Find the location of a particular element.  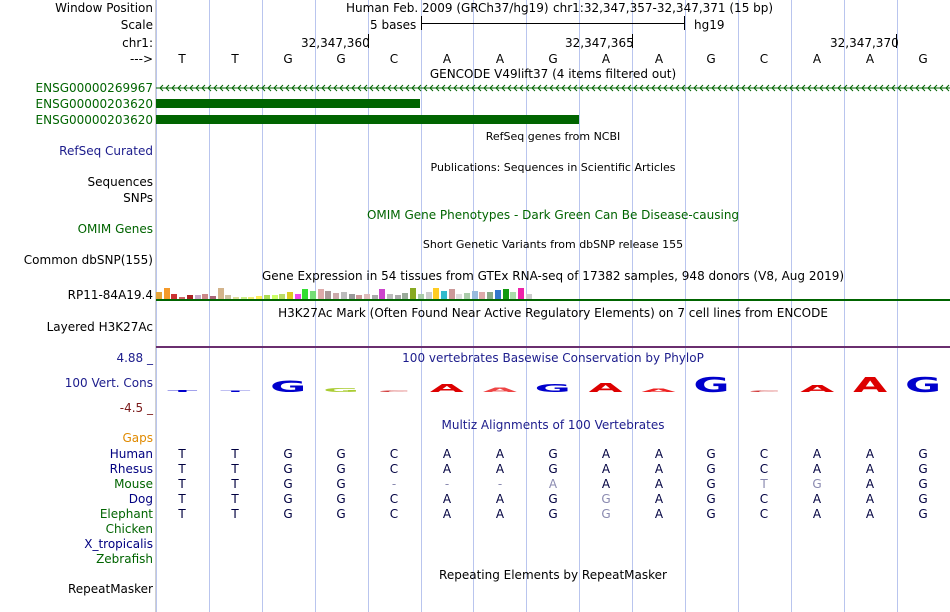

dbsnp-label: Common dbSNP(155) is located at coordinates (88, 260).